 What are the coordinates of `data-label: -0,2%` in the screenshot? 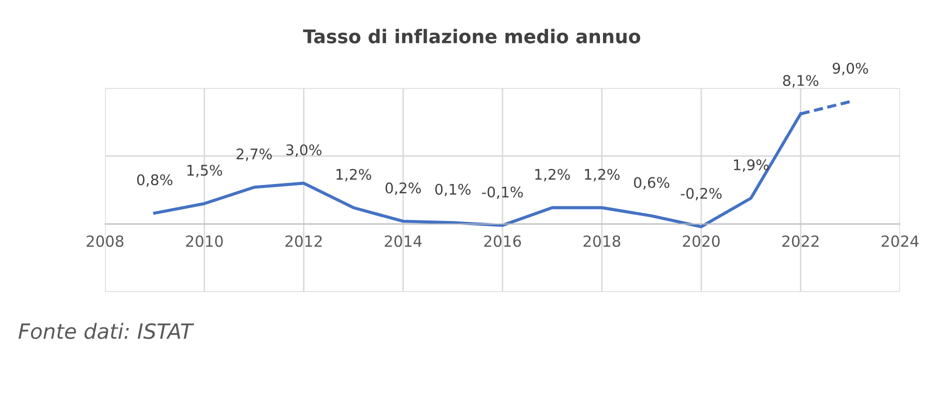 It's located at (701, 194).